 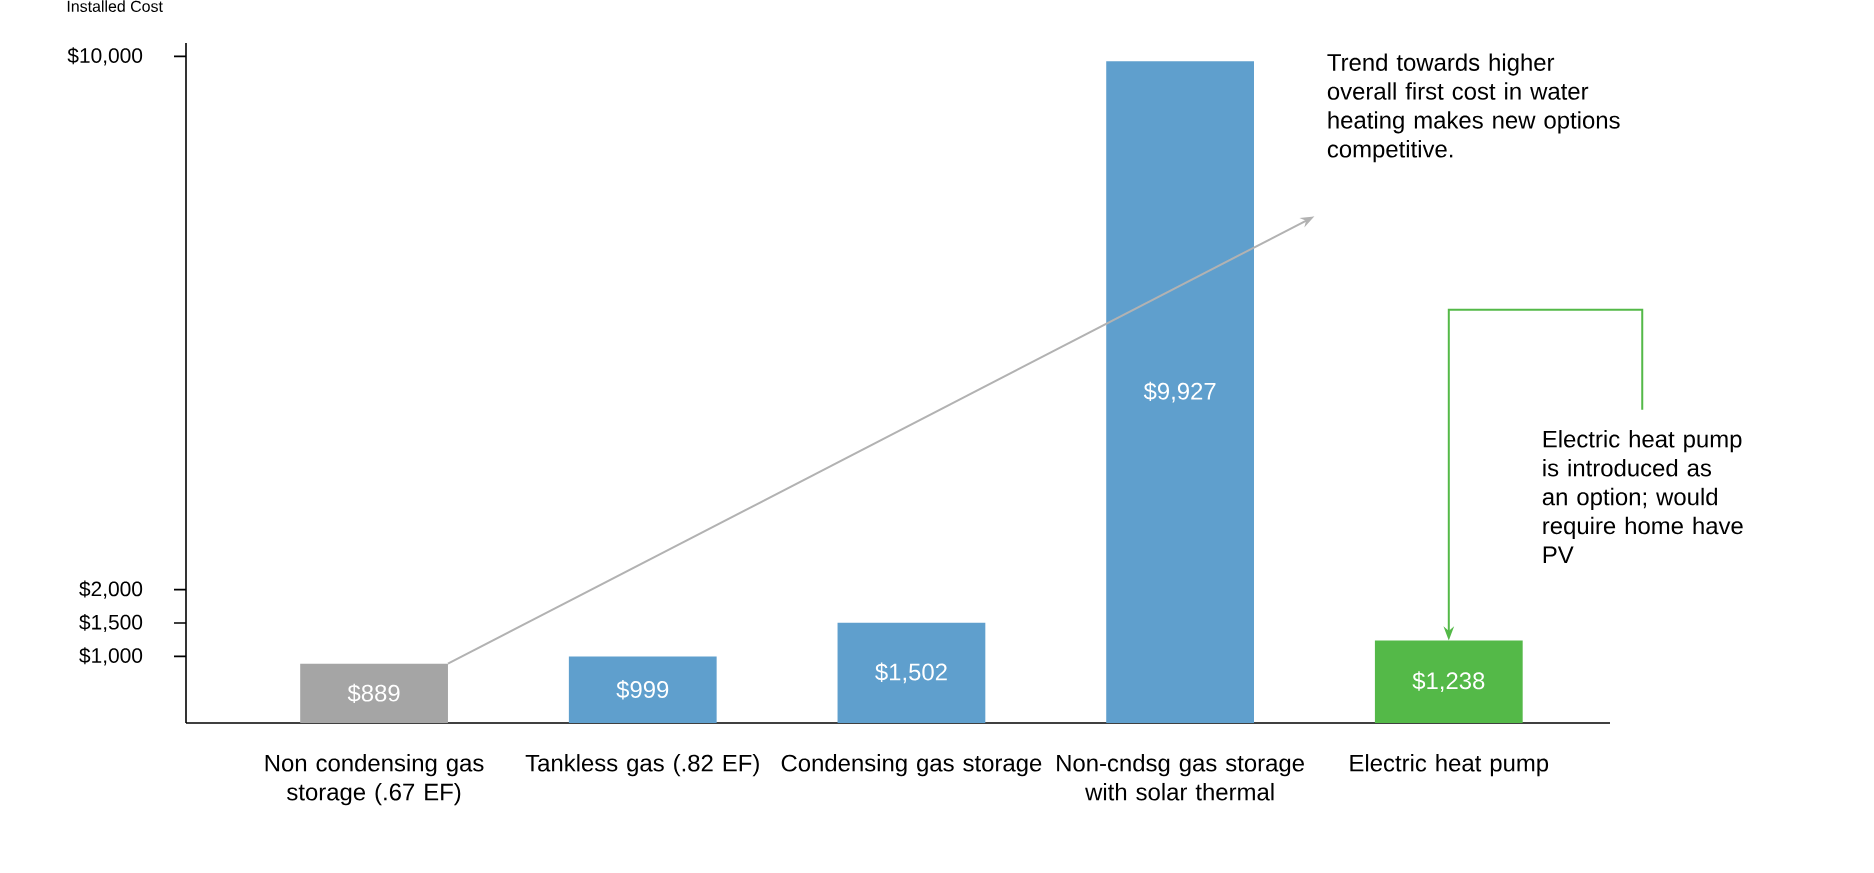 I want to click on y-axis-title: Installed Cost, so click(x=115, y=6).